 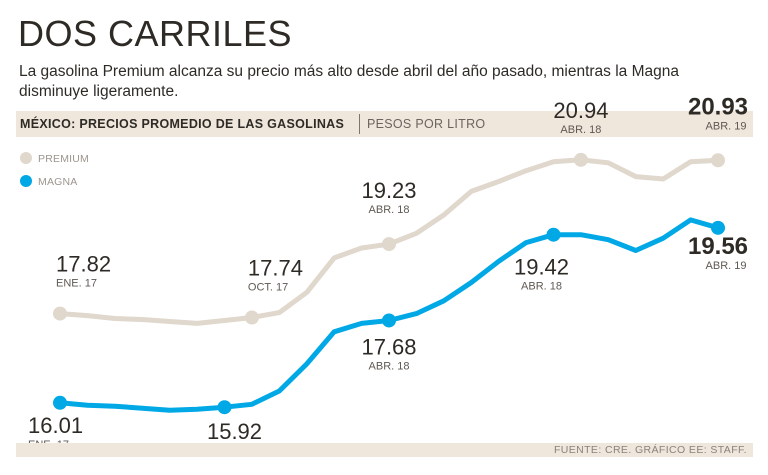 What do you see at coordinates (359, 124) in the screenshot?
I see `band-separator` at bounding box center [359, 124].